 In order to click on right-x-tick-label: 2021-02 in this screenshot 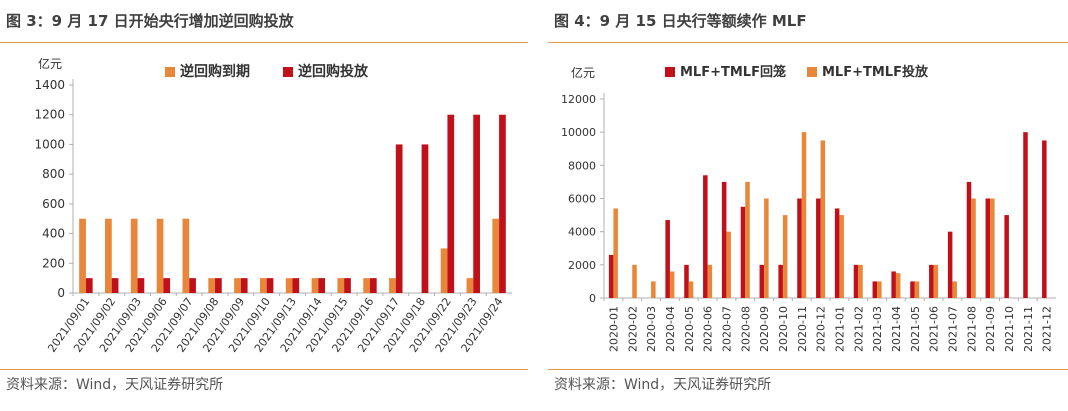, I will do `click(858, 329)`.